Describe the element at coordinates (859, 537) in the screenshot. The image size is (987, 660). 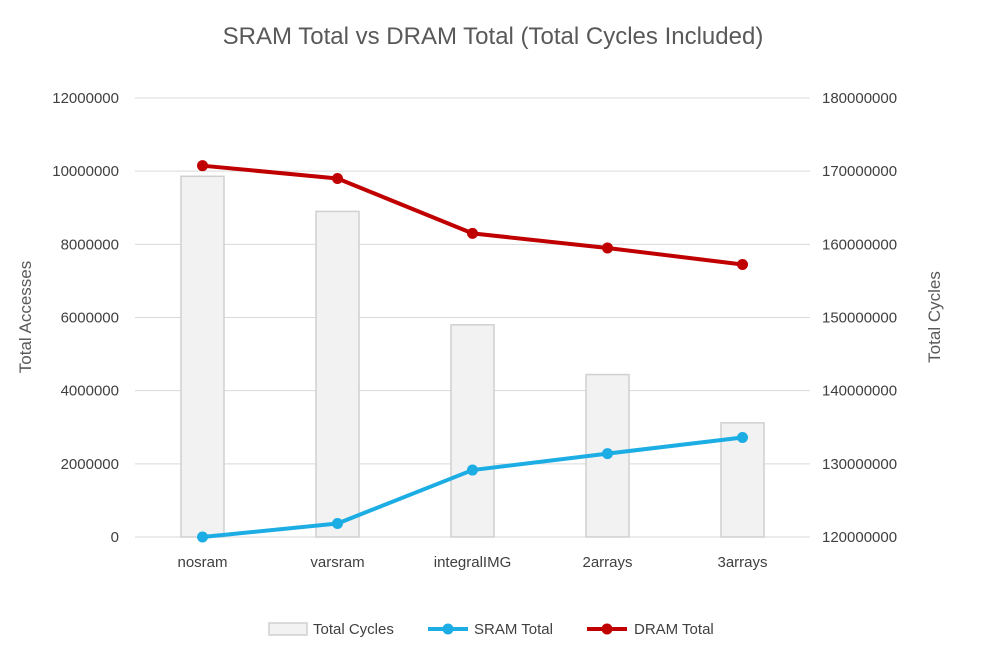
I see `right-tick-label: 120000000` at that location.